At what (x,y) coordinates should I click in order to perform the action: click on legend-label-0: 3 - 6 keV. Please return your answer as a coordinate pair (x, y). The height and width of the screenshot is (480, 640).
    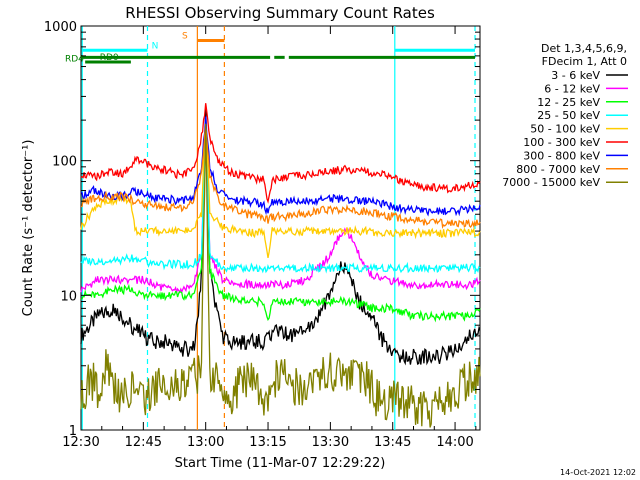
    Looking at the image, I should click on (575, 75).